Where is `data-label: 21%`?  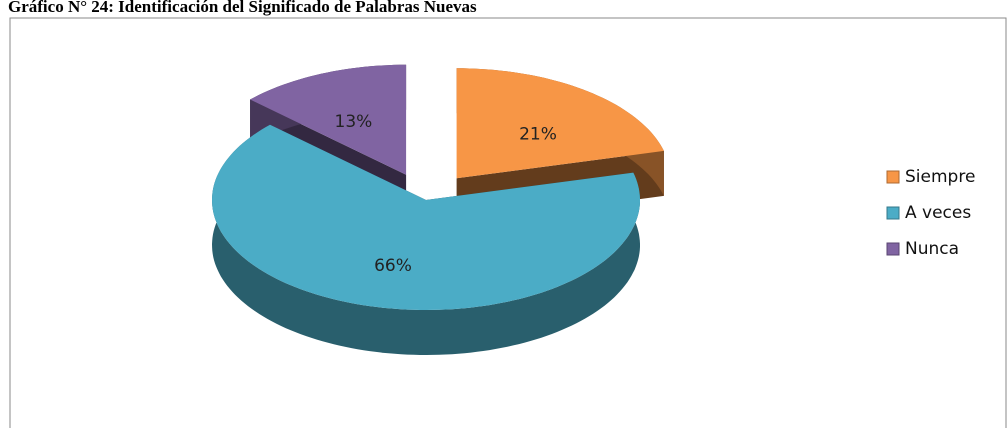
data-label: 21% is located at coordinates (538, 134).